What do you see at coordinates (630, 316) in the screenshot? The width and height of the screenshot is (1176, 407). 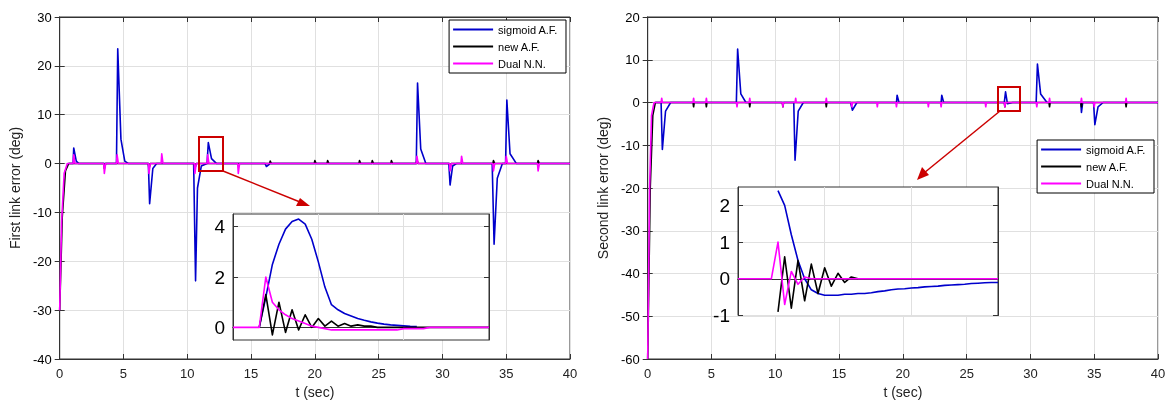 I see `y-tick-label: -50` at bounding box center [630, 316].